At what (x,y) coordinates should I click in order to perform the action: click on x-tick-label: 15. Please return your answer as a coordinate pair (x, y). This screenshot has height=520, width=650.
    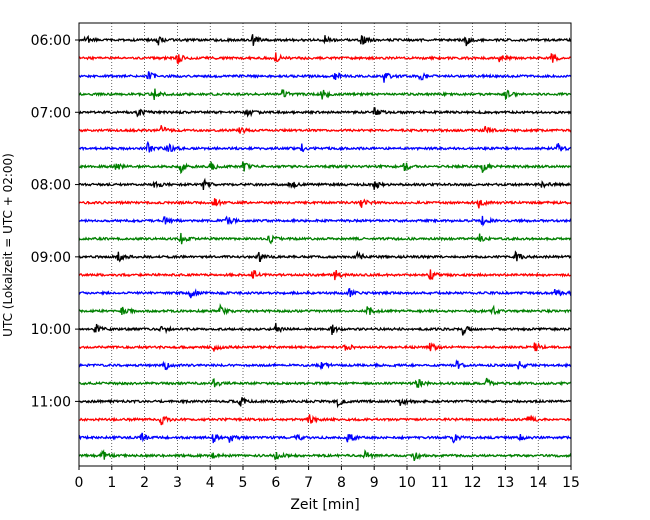
    Looking at the image, I should click on (571, 483).